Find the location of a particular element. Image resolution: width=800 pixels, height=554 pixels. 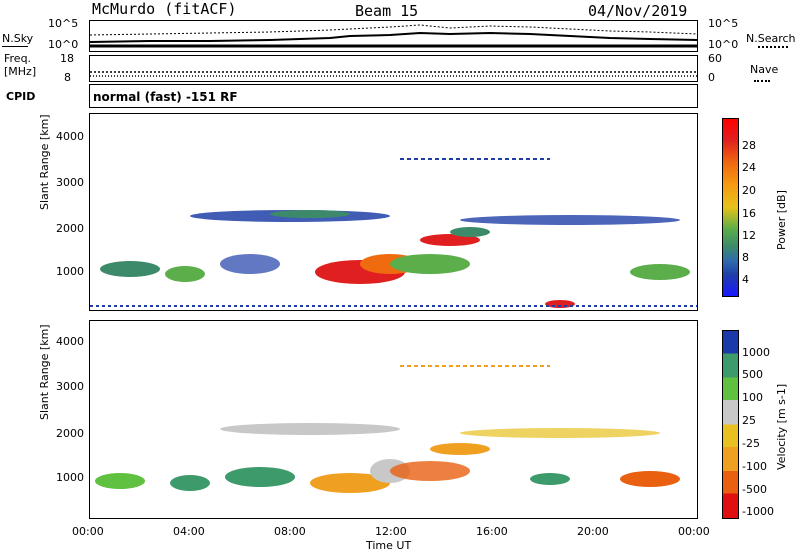

date-title: 04/Nov/2019 is located at coordinates (638, 11).